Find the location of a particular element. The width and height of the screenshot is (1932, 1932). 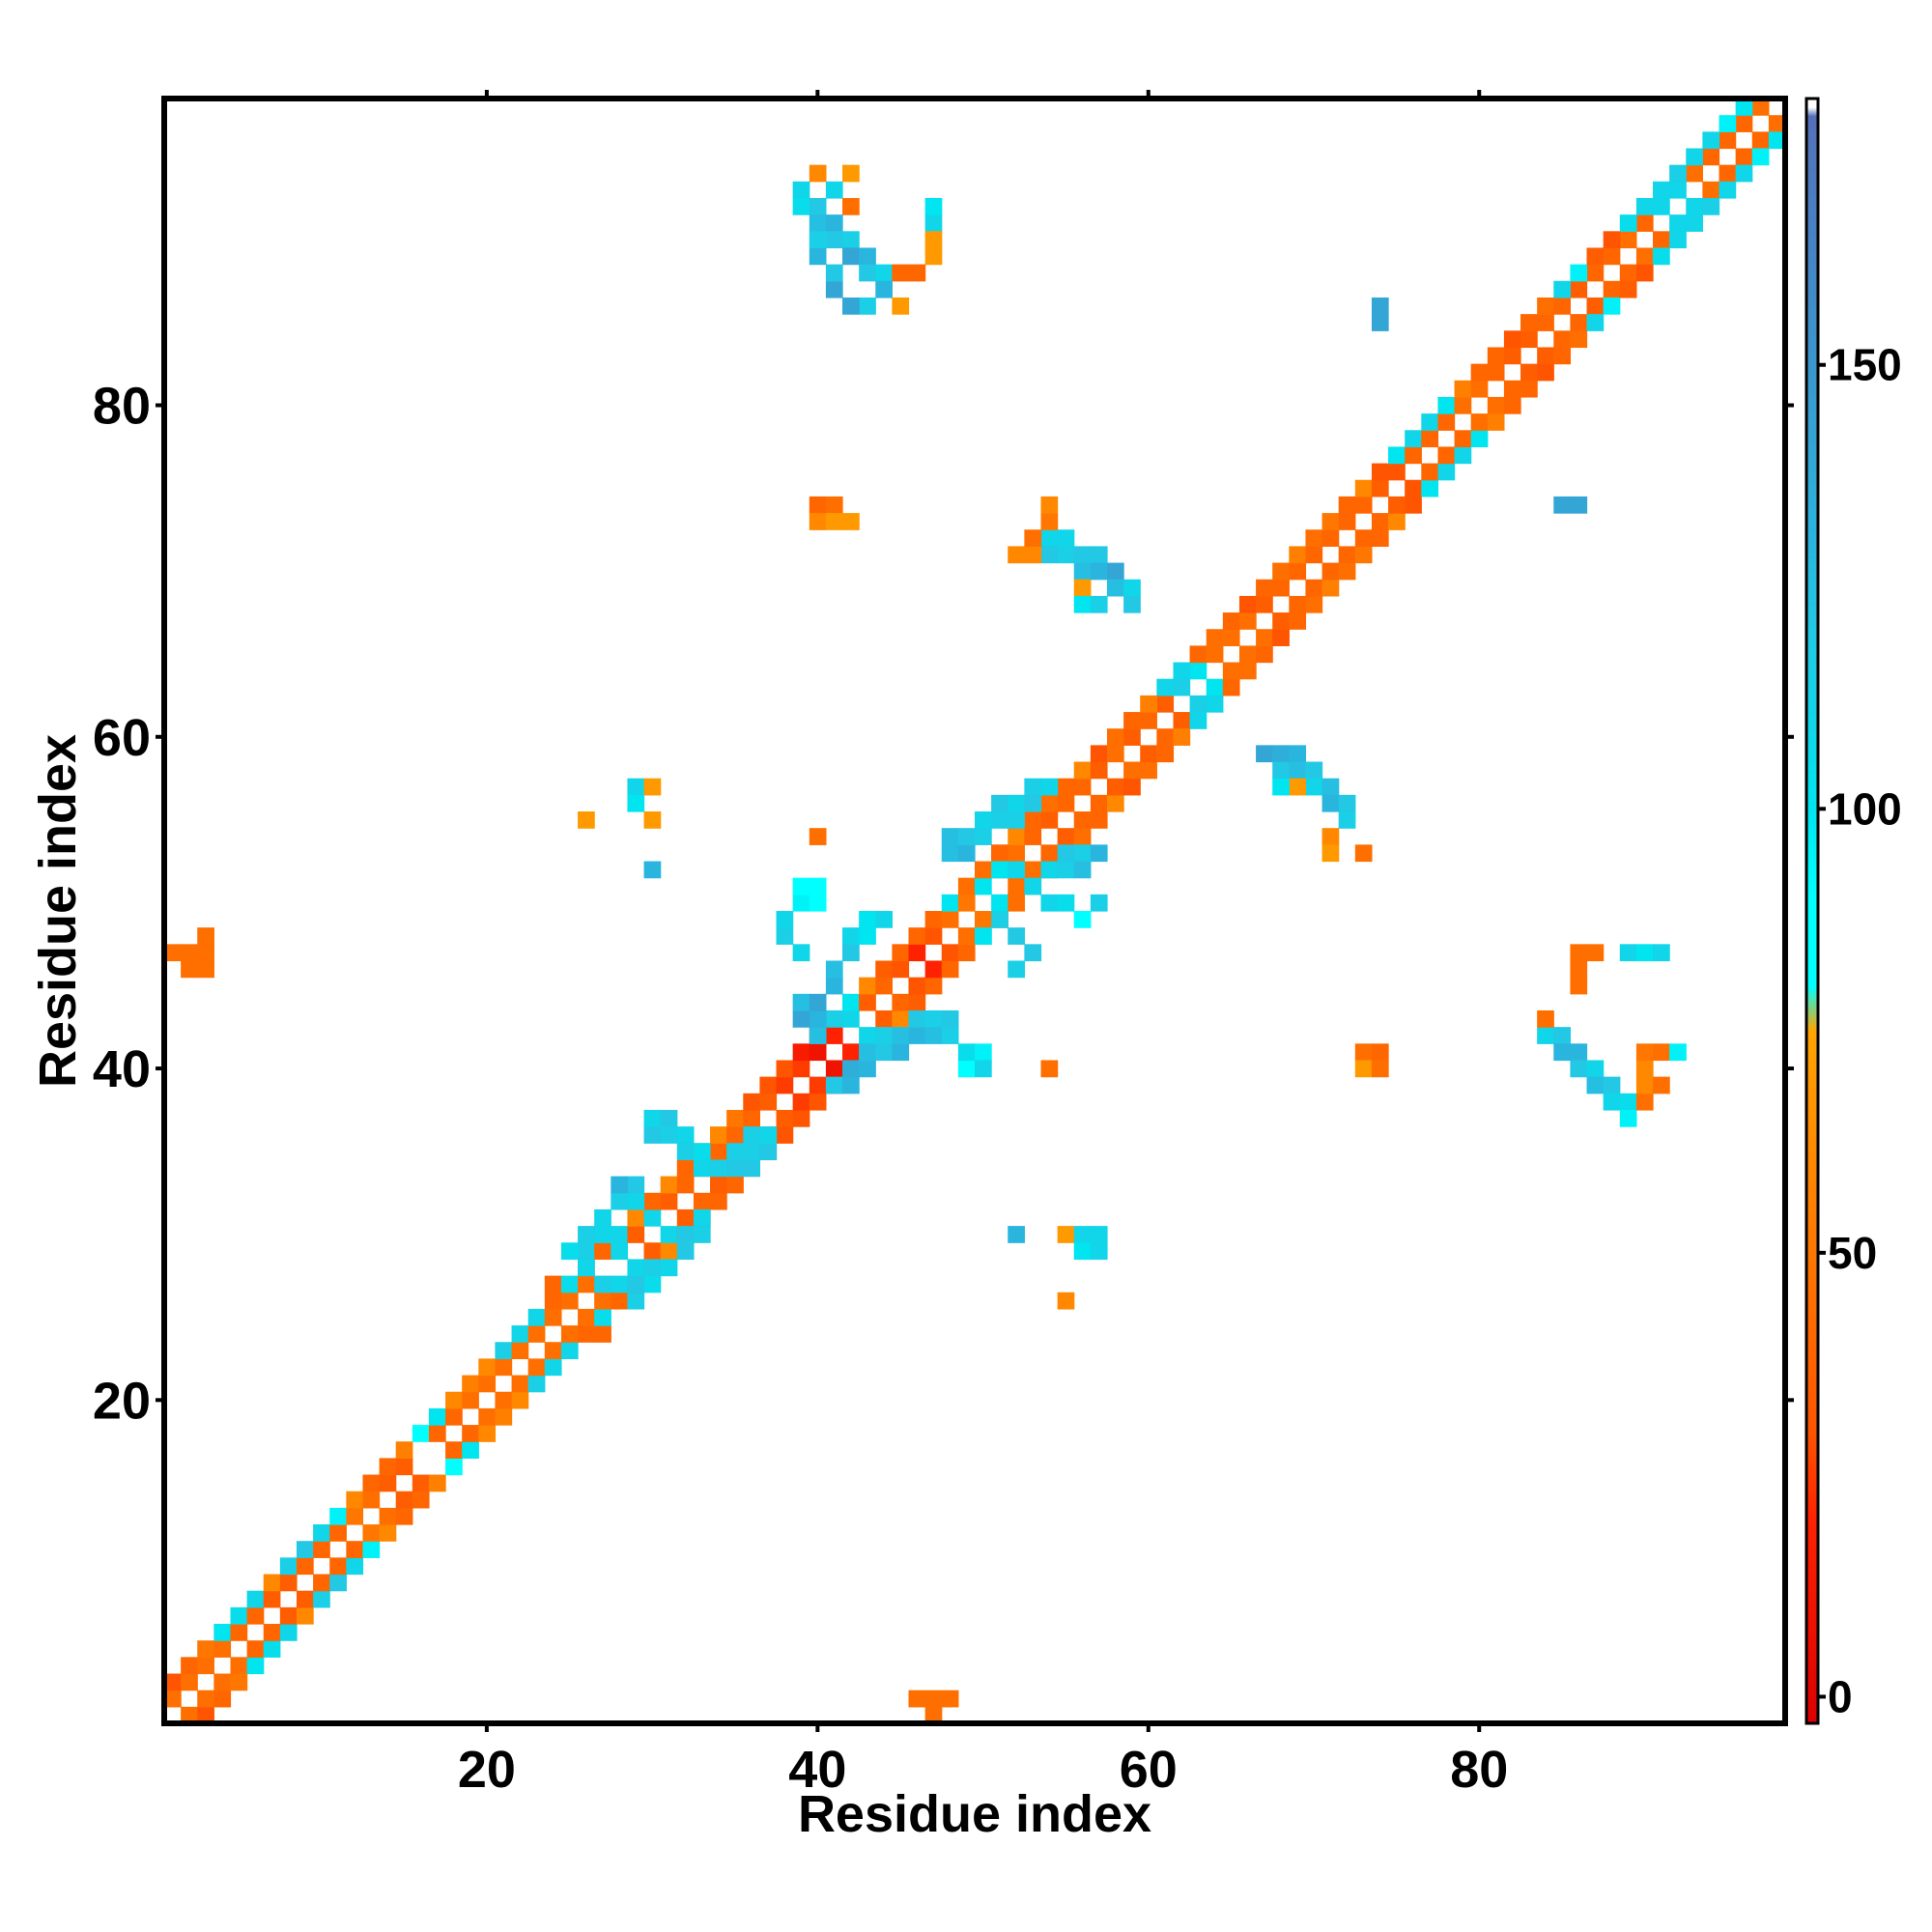

x-tick-label: 80 is located at coordinates (1479, 1770).